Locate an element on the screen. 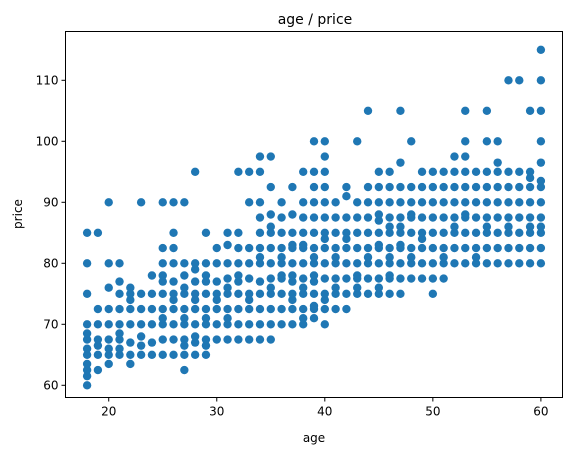  x-tick-label: 30 is located at coordinates (216, 412).